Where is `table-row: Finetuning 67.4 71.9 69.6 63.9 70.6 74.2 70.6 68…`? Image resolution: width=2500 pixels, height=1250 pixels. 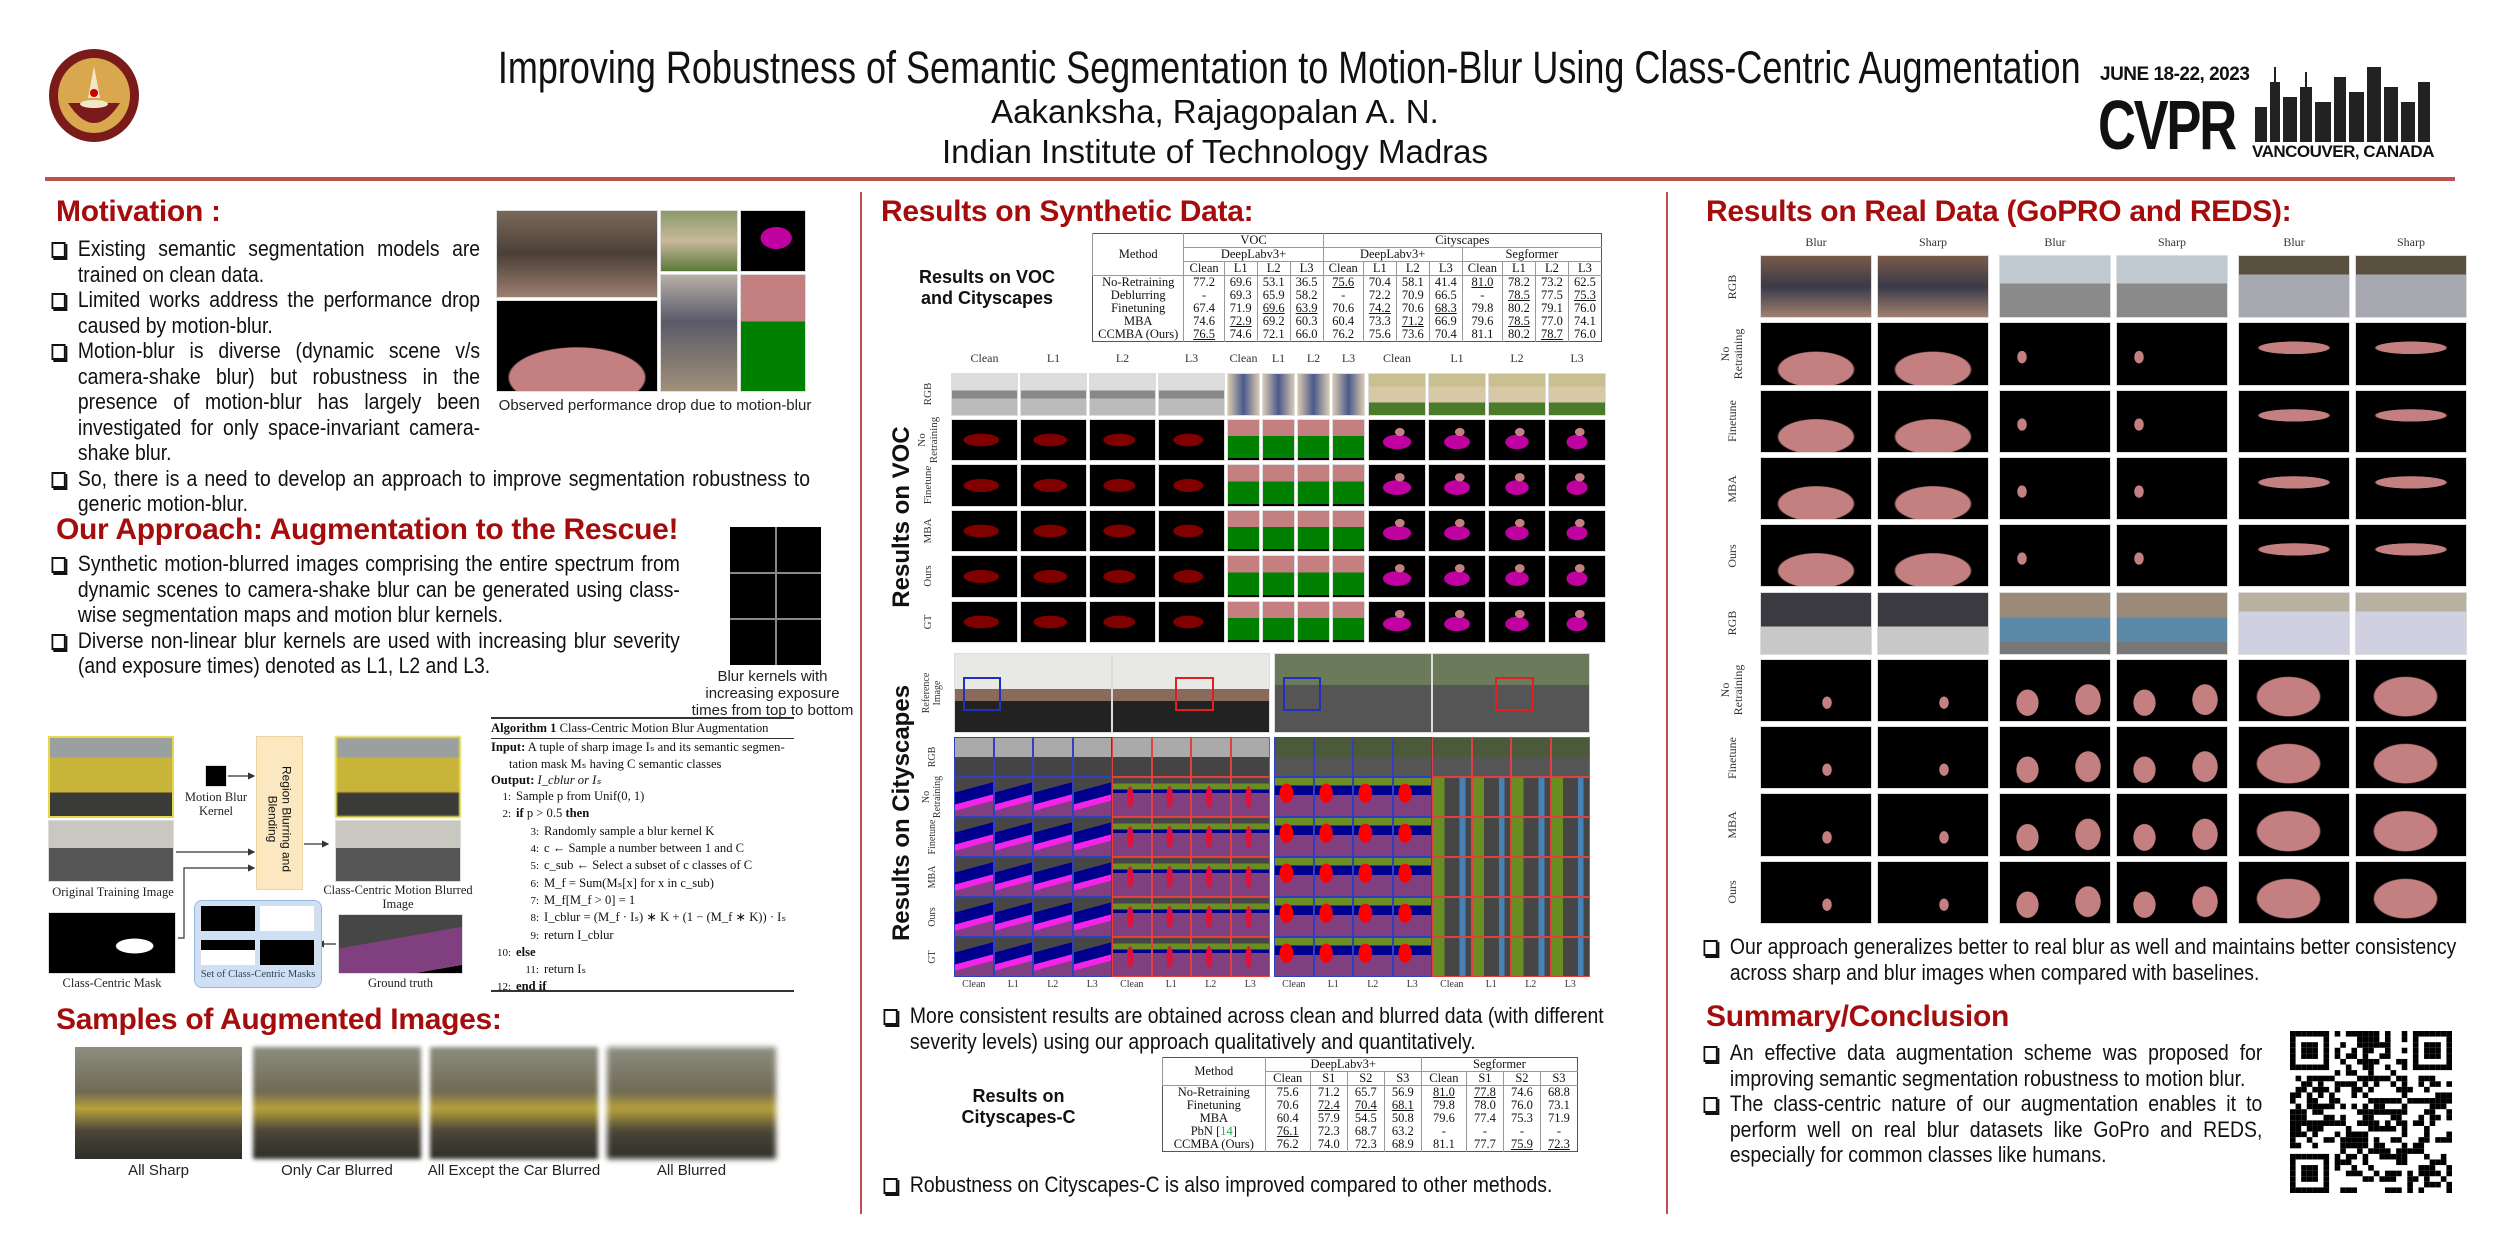 table-row: Finetuning 67.4 71.9 69.6 63.9 70.6 74.2 70.6 68… is located at coordinates (1347, 308).